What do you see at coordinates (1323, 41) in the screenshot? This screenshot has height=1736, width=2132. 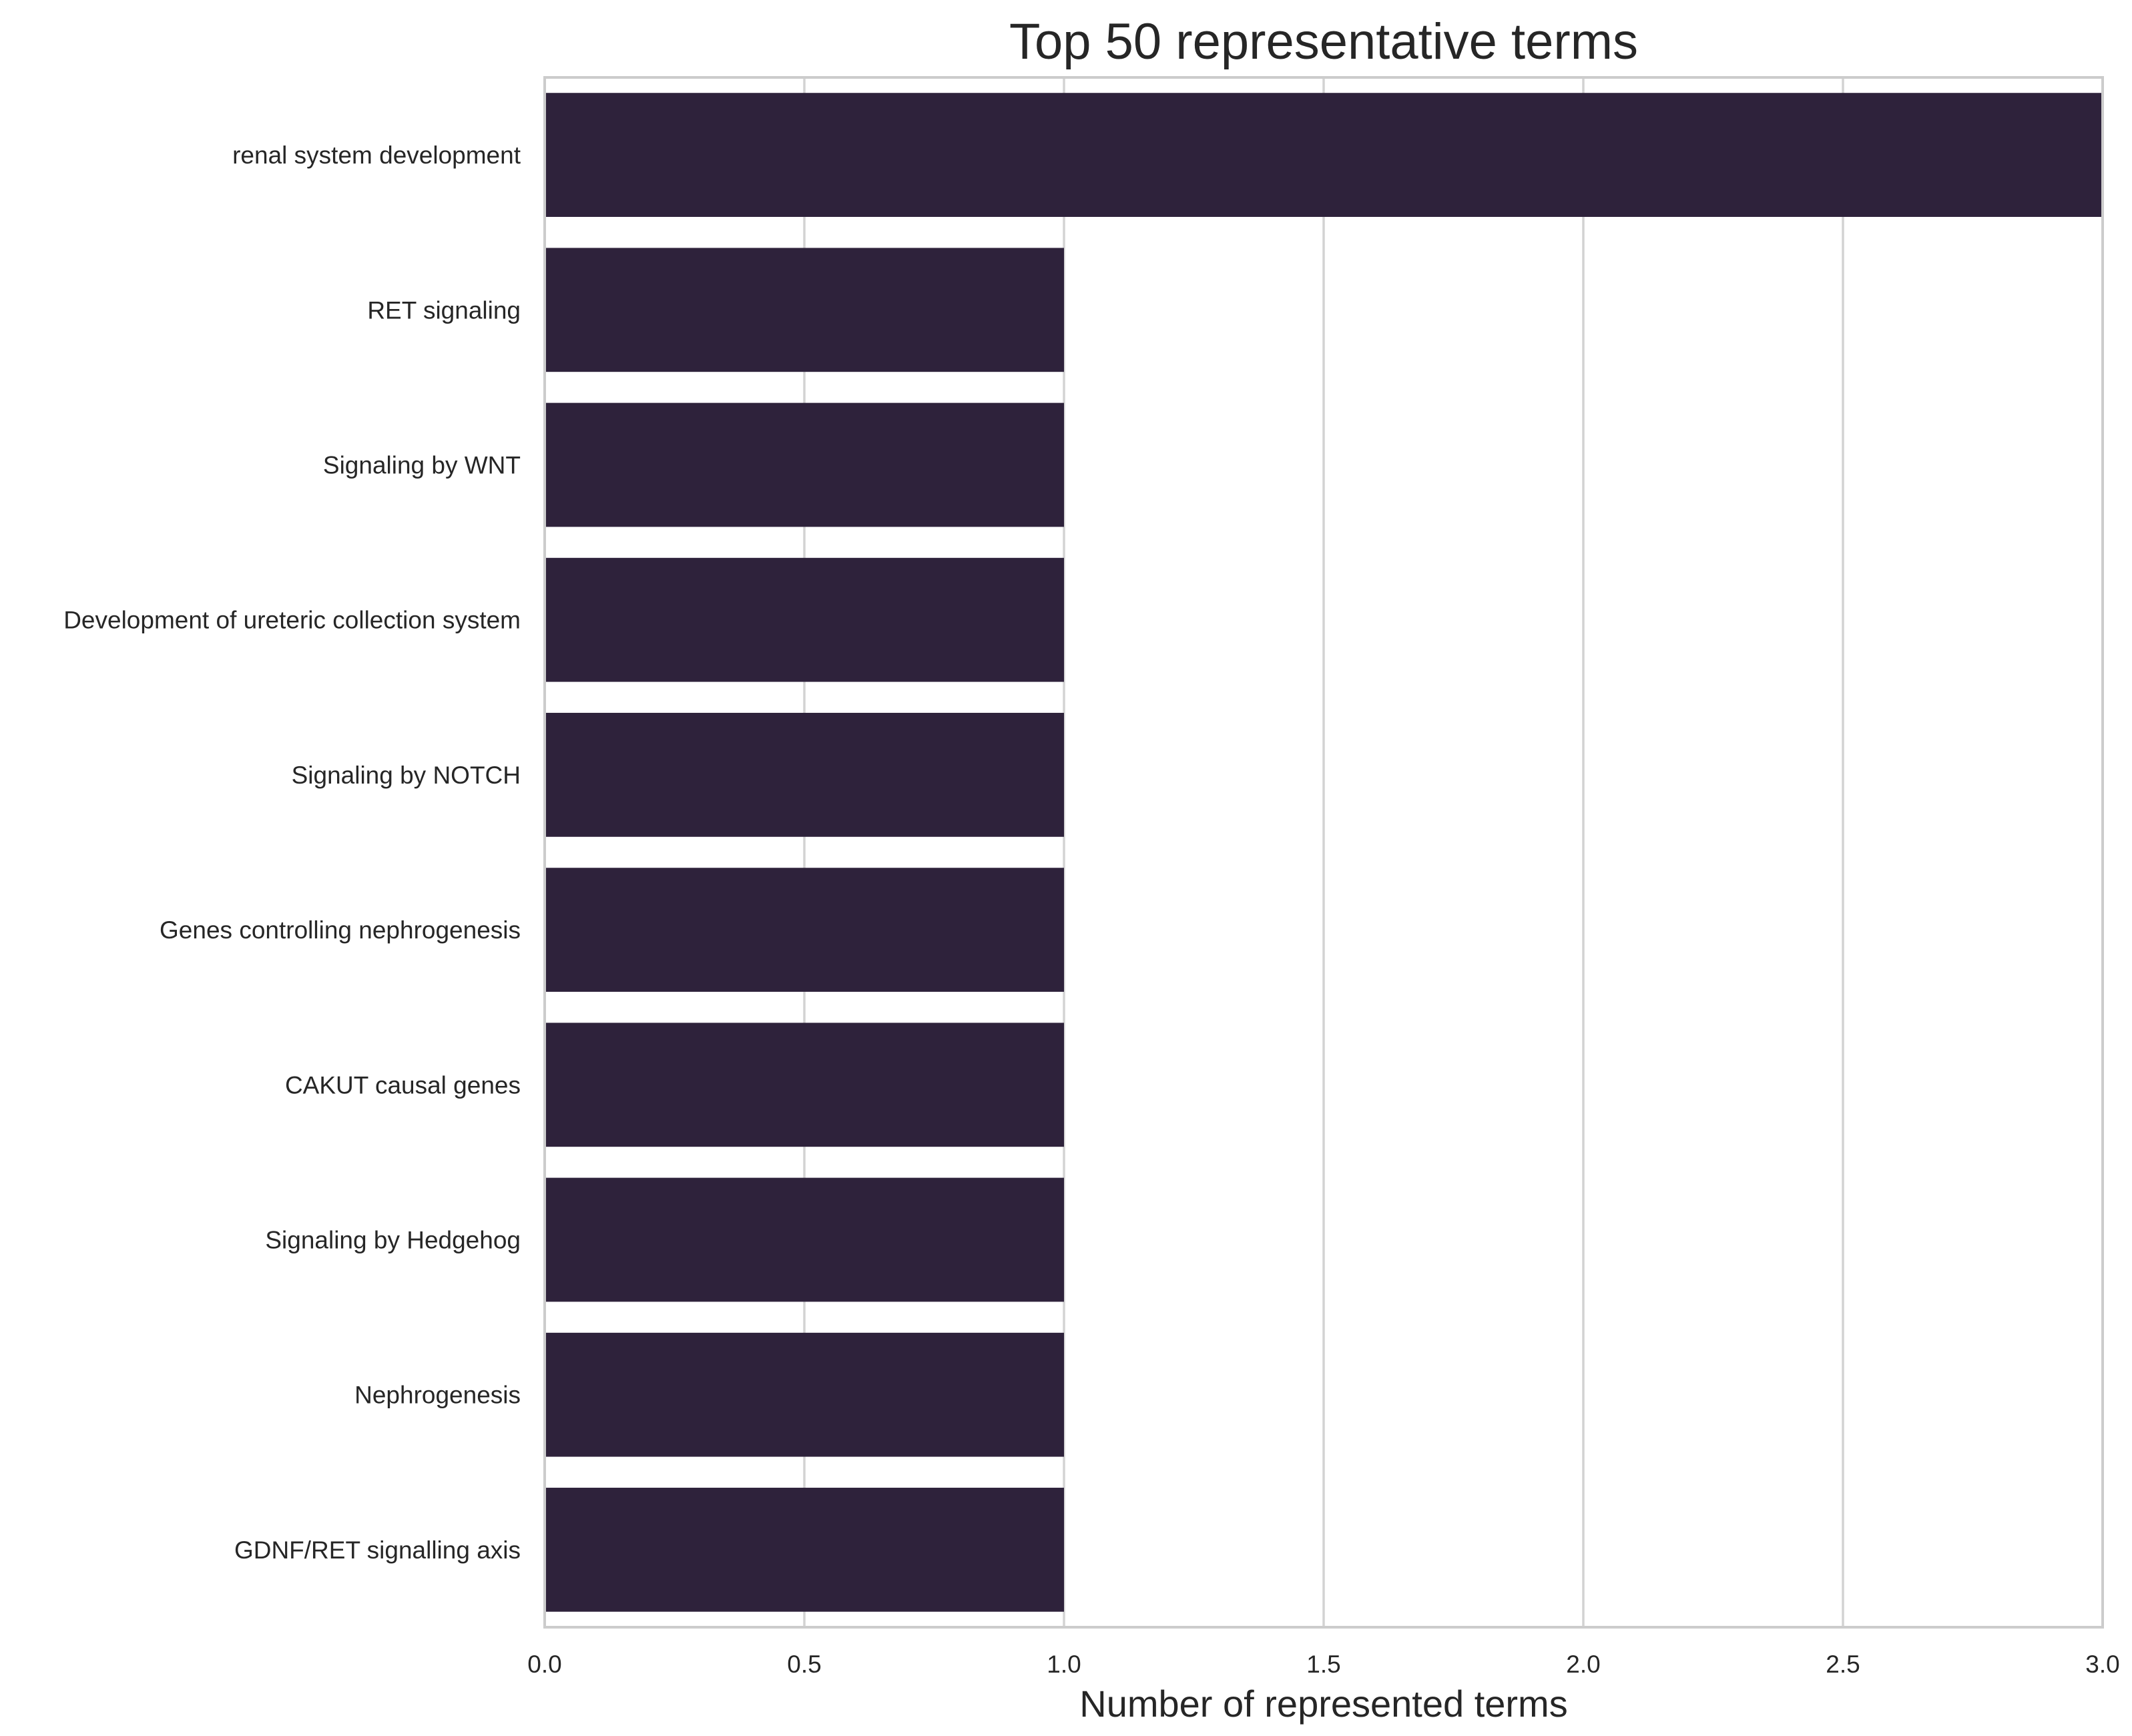 I see `chart-title: Top 50 representative terms` at bounding box center [1323, 41].